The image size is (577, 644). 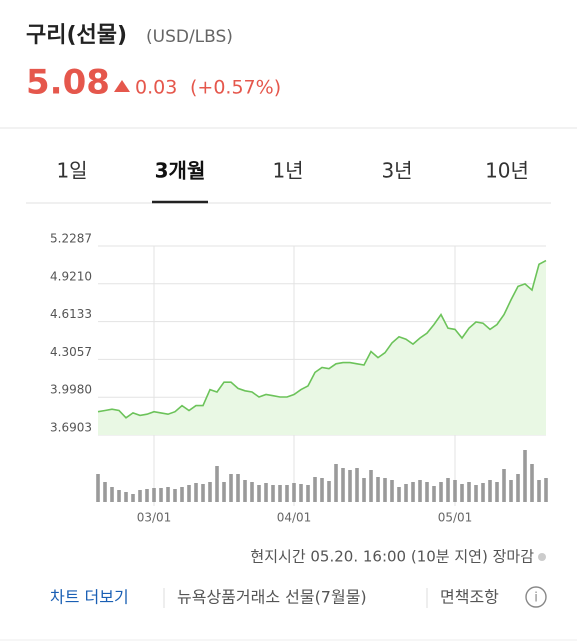 I want to click on tab: 1년, so click(x=287, y=171).